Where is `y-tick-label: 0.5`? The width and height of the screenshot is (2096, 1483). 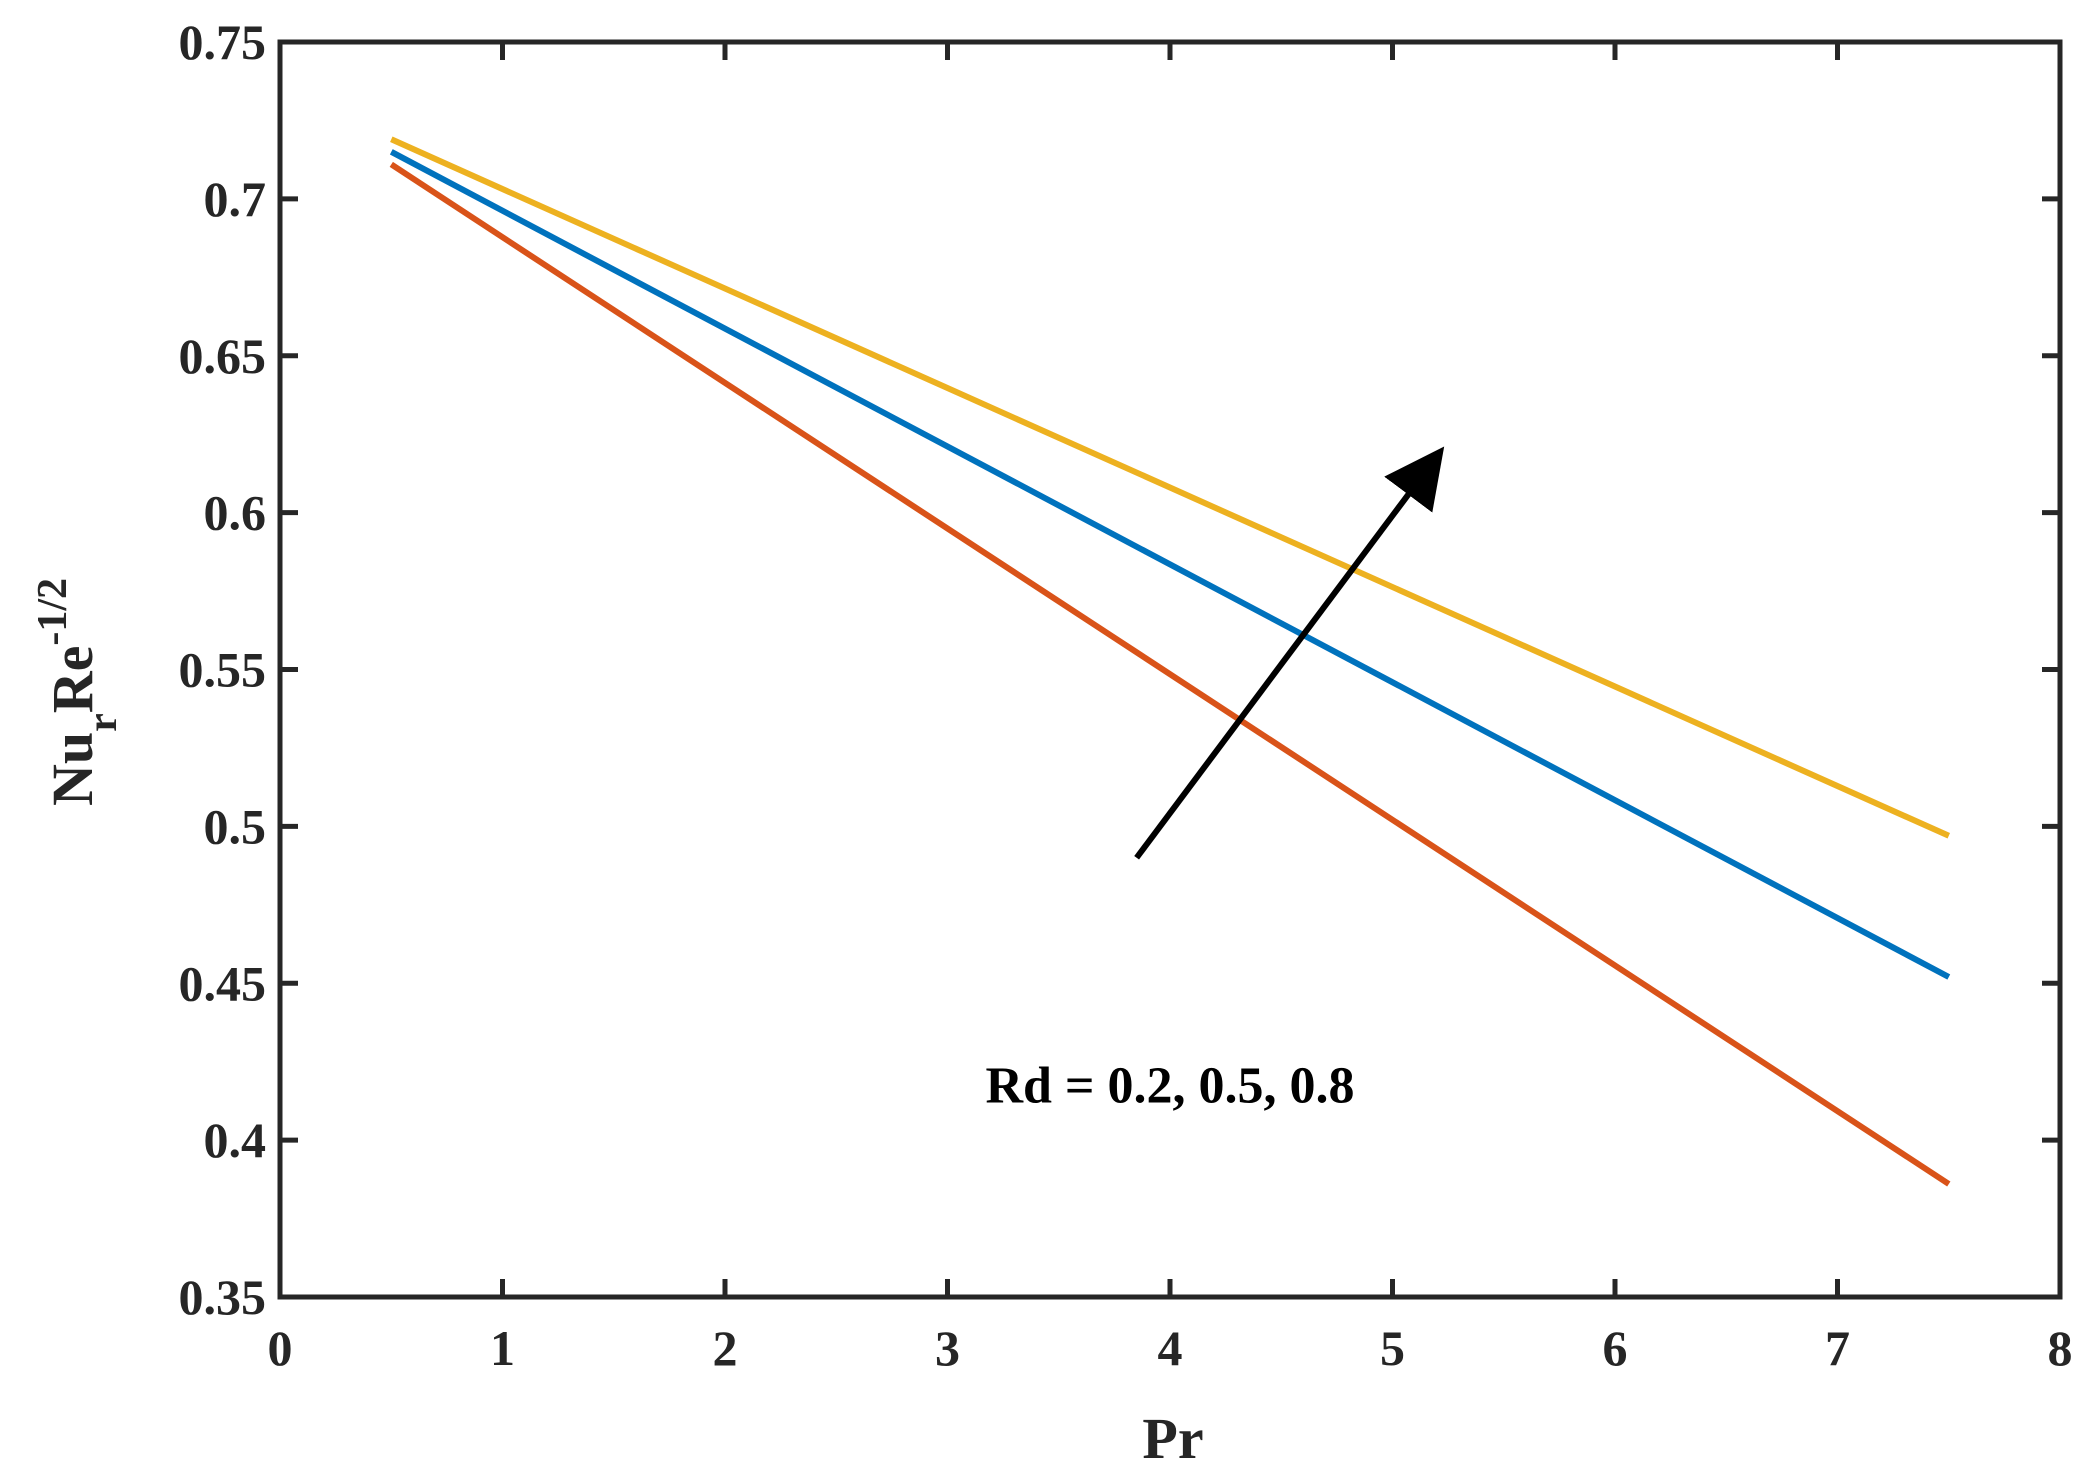 y-tick-label: 0.5 is located at coordinates (235, 826).